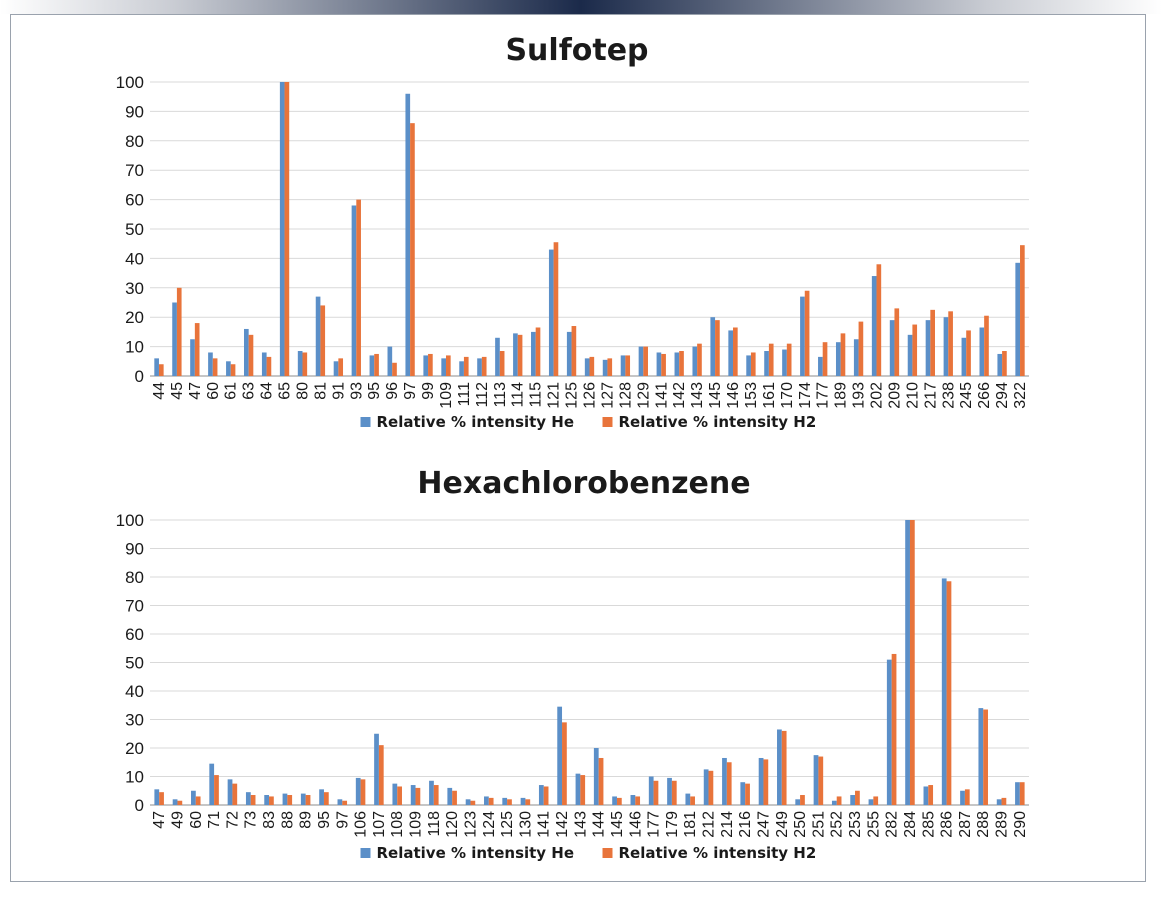  What do you see at coordinates (464, 394) in the screenshot?
I see `x-tick-label: 111` at bounding box center [464, 394].